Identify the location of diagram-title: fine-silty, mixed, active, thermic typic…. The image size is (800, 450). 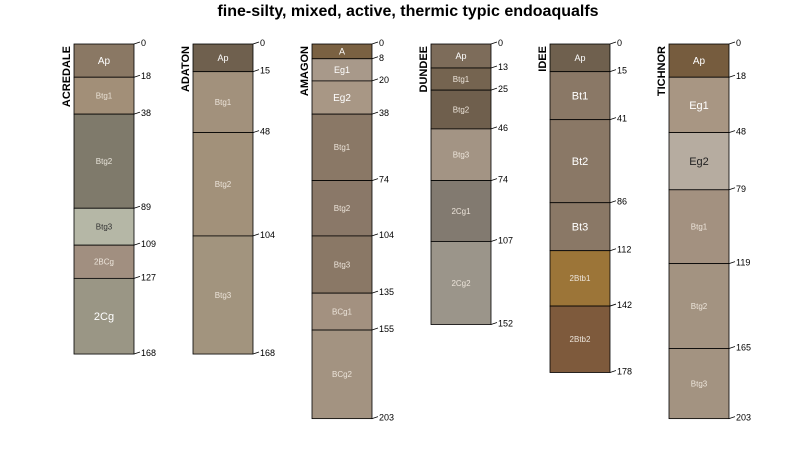
(407, 11).